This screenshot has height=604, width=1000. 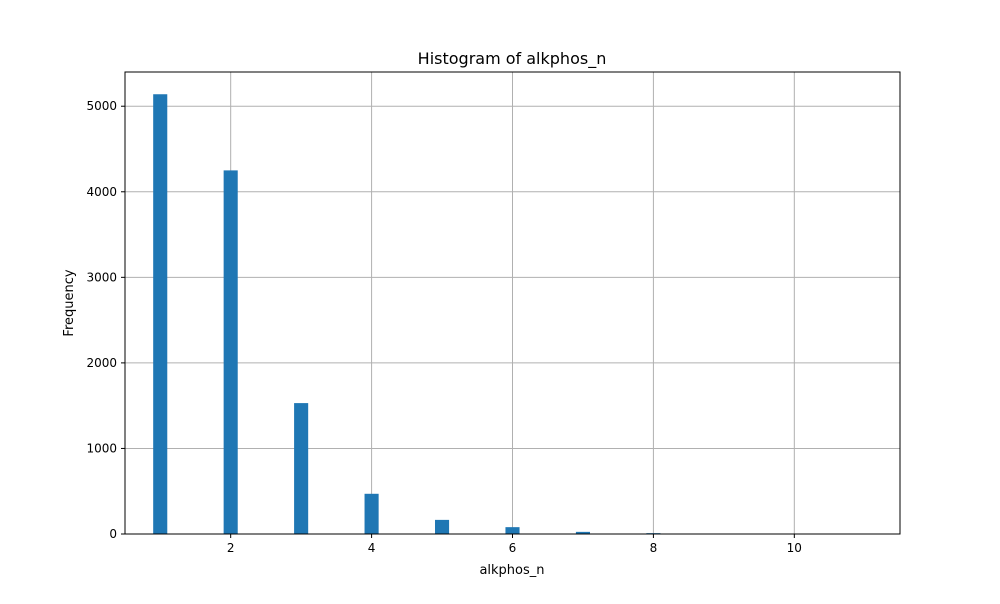 What do you see at coordinates (372, 548) in the screenshot?
I see `x-tick-label: 4` at bounding box center [372, 548].